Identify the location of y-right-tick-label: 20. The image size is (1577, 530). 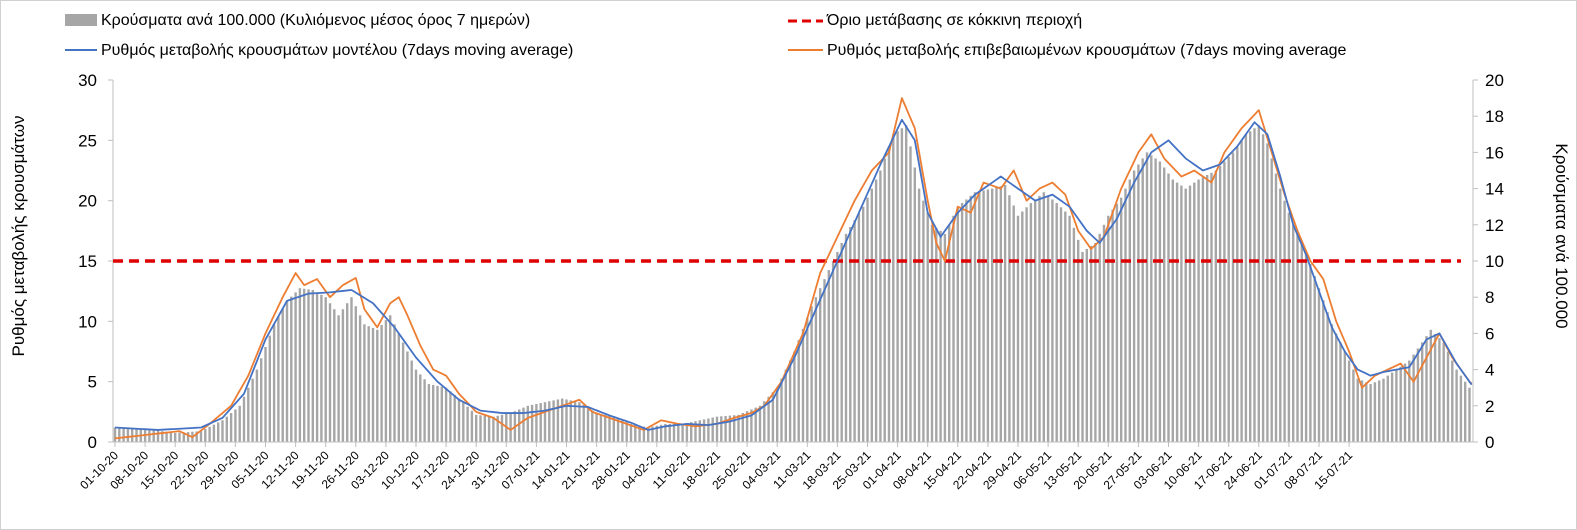
(1494, 80).